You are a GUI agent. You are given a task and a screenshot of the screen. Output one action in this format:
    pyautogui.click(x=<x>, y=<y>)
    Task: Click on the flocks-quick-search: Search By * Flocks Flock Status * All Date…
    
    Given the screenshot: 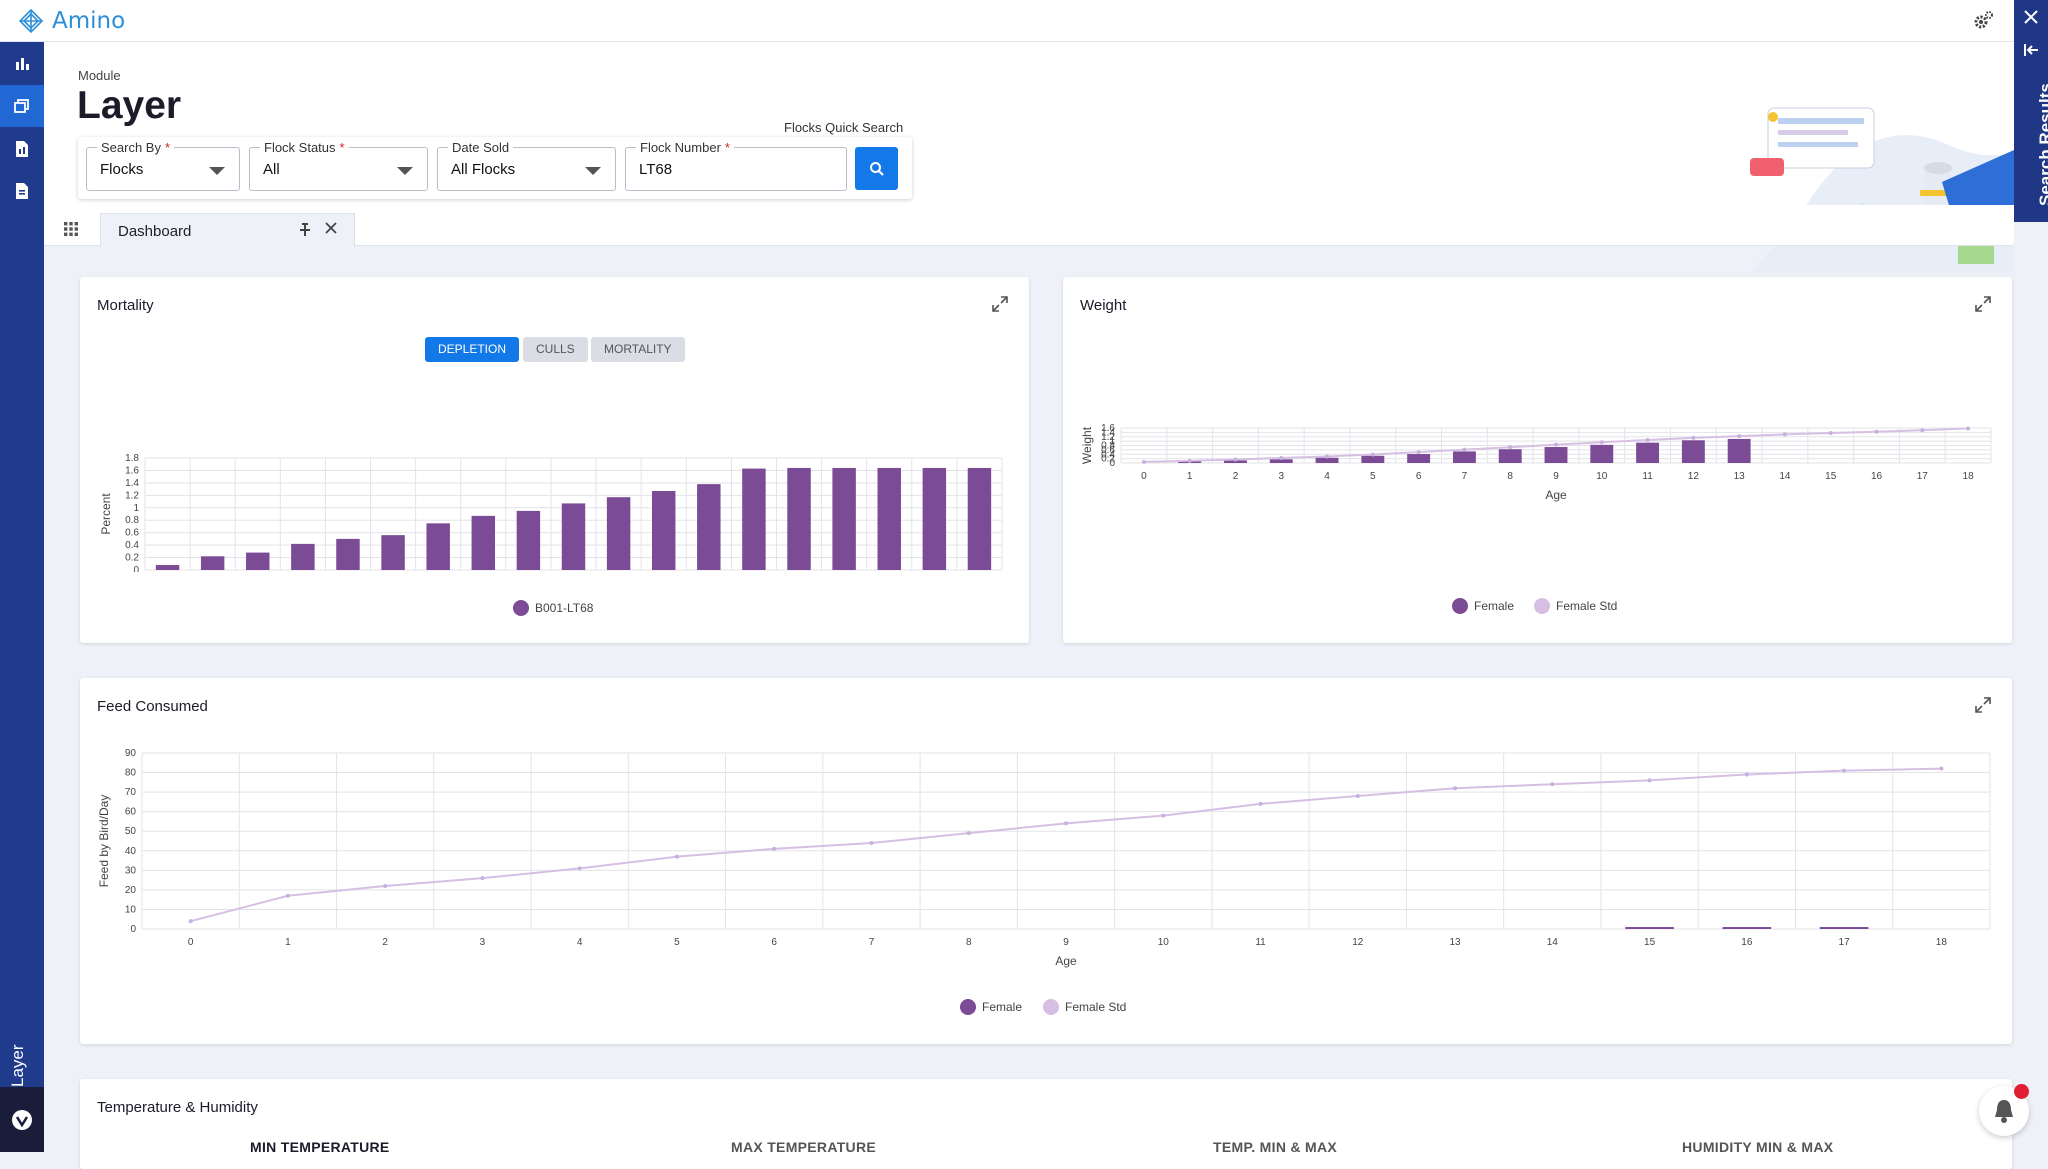 What is the action you would take?
    pyautogui.click(x=495, y=168)
    